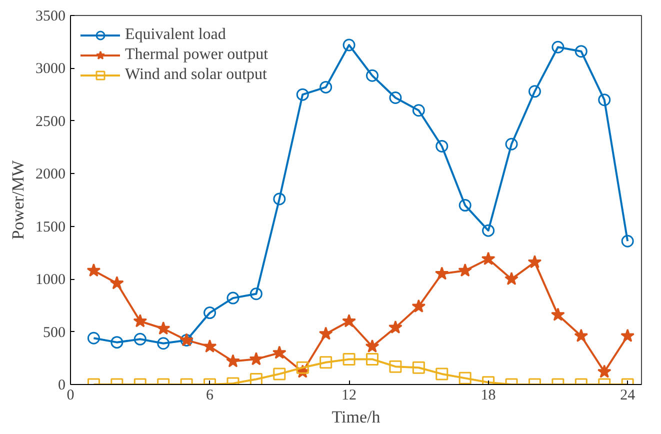 The image size is (661, 434). What do you see at coordinates (51, 174) in the screenshot?
I see `y-tick-label: 2000` at bounding box center [51, 174].